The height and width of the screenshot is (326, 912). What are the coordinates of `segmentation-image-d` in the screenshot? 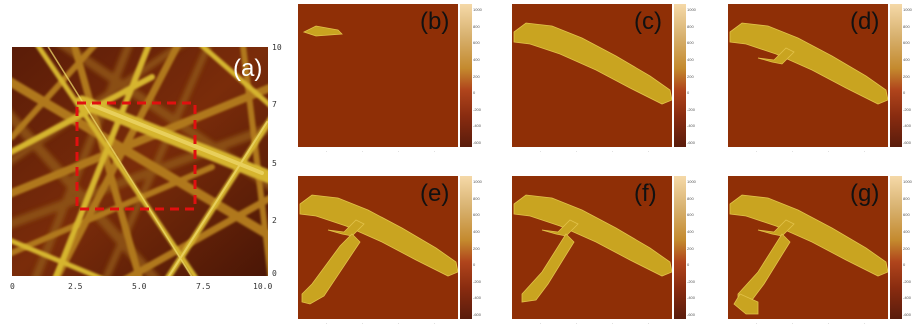 It's located at (808, 75).